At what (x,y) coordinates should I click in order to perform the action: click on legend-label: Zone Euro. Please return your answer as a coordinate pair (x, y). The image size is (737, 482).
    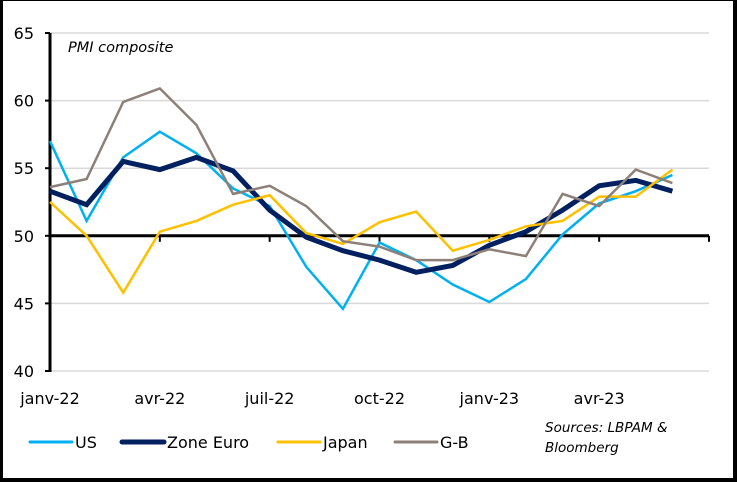
    Looking at the image, I should click on (208, 442).